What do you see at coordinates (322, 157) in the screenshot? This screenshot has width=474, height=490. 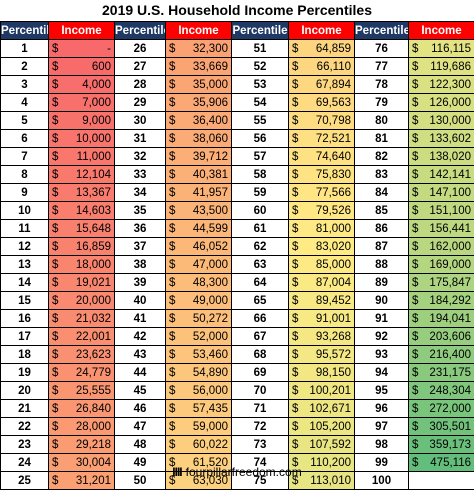 I see `income-cell: $74,640` at bounding box center [322, 157].